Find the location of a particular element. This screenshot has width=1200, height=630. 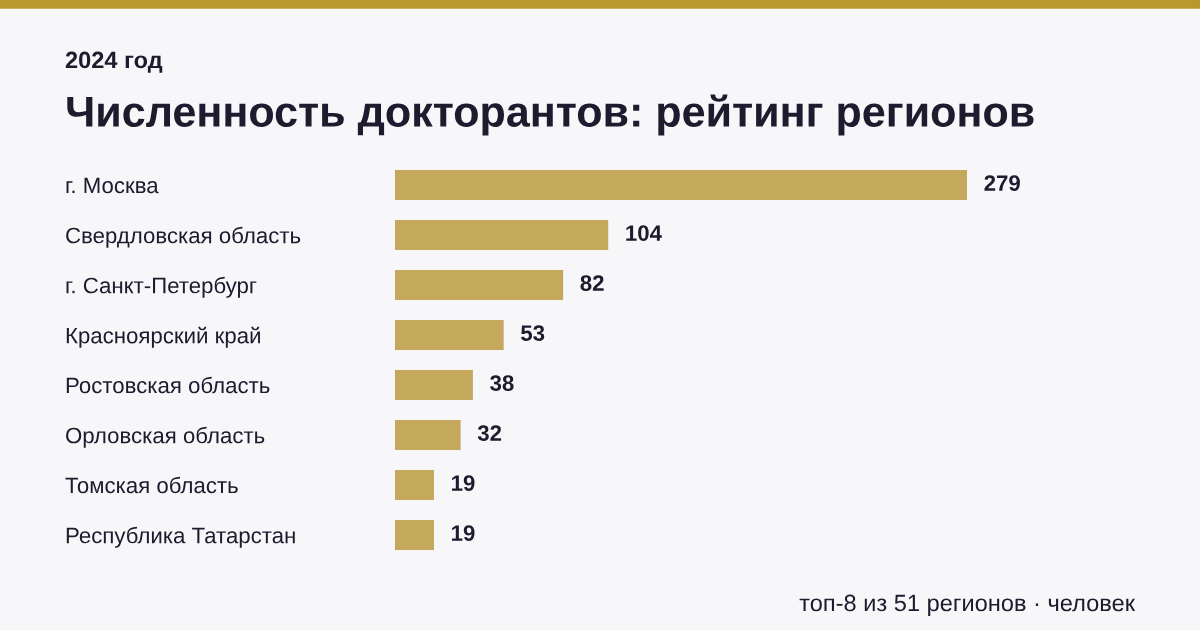

text: топ-8 из 51 регионов · человек is located at coordinates (967, 605).